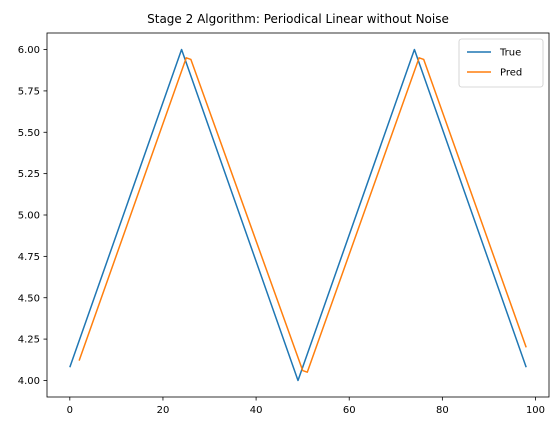 The image size is (556, 435). Describe the element at coordinates (29, 298) in the screenshot. I see `y-tick-label: 4.50` at that location.